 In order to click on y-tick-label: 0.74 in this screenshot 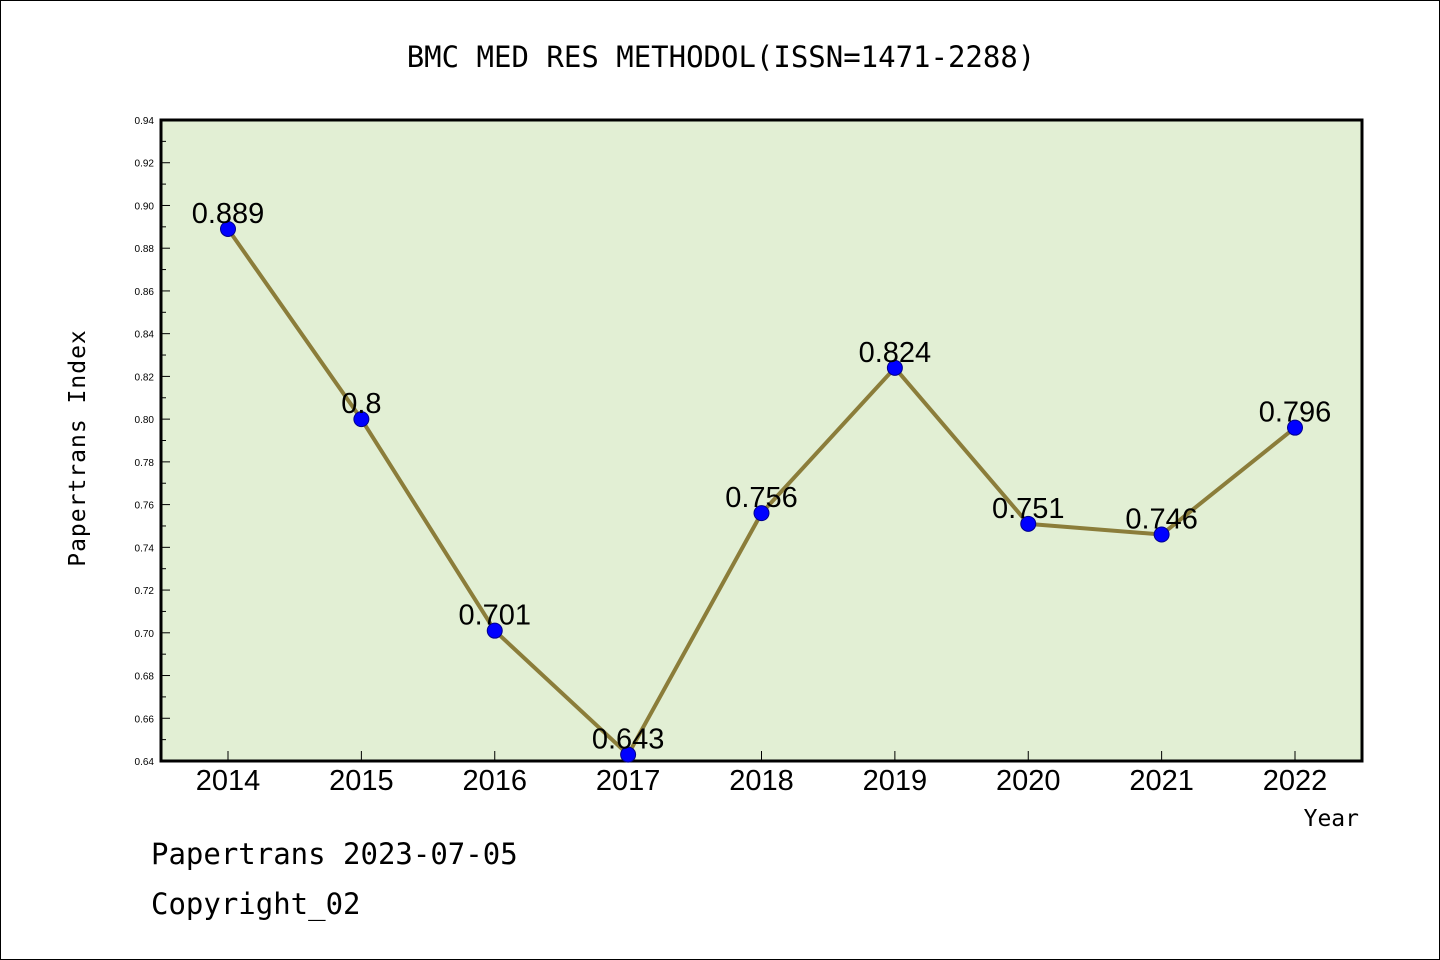, I will do `click(145, 548)`.